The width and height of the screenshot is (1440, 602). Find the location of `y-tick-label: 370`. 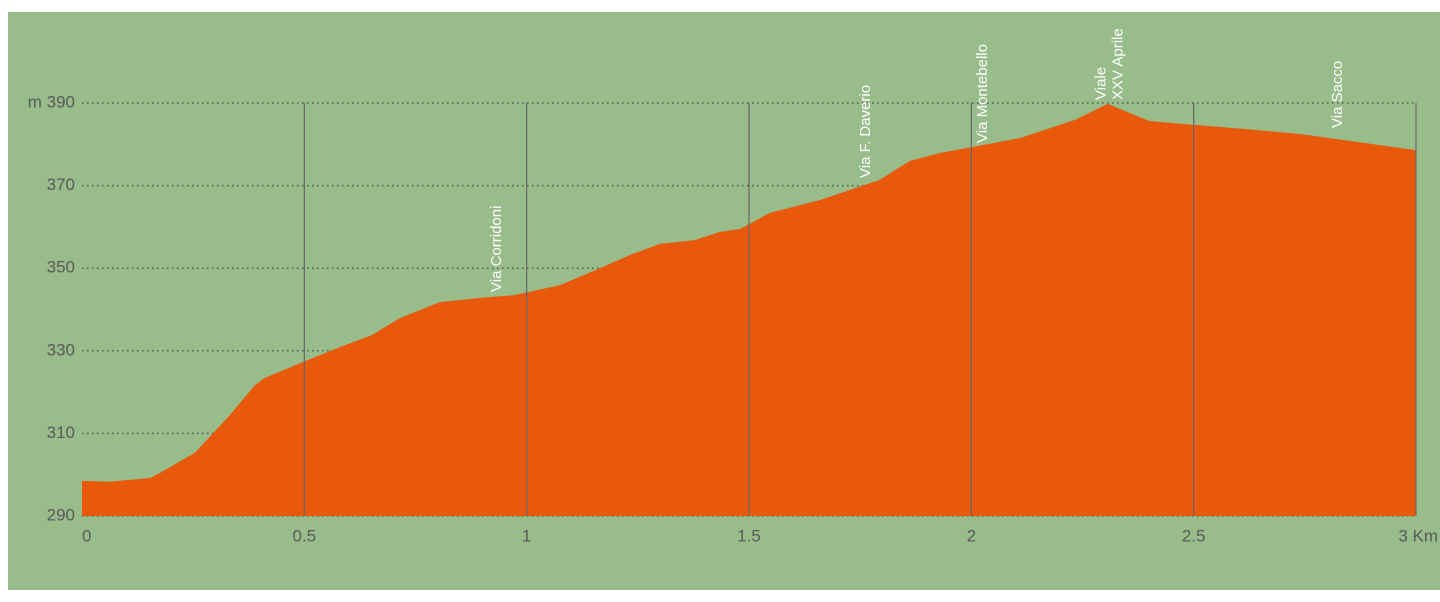

y-tick-label: 370 is located at coordinates (61, 184).